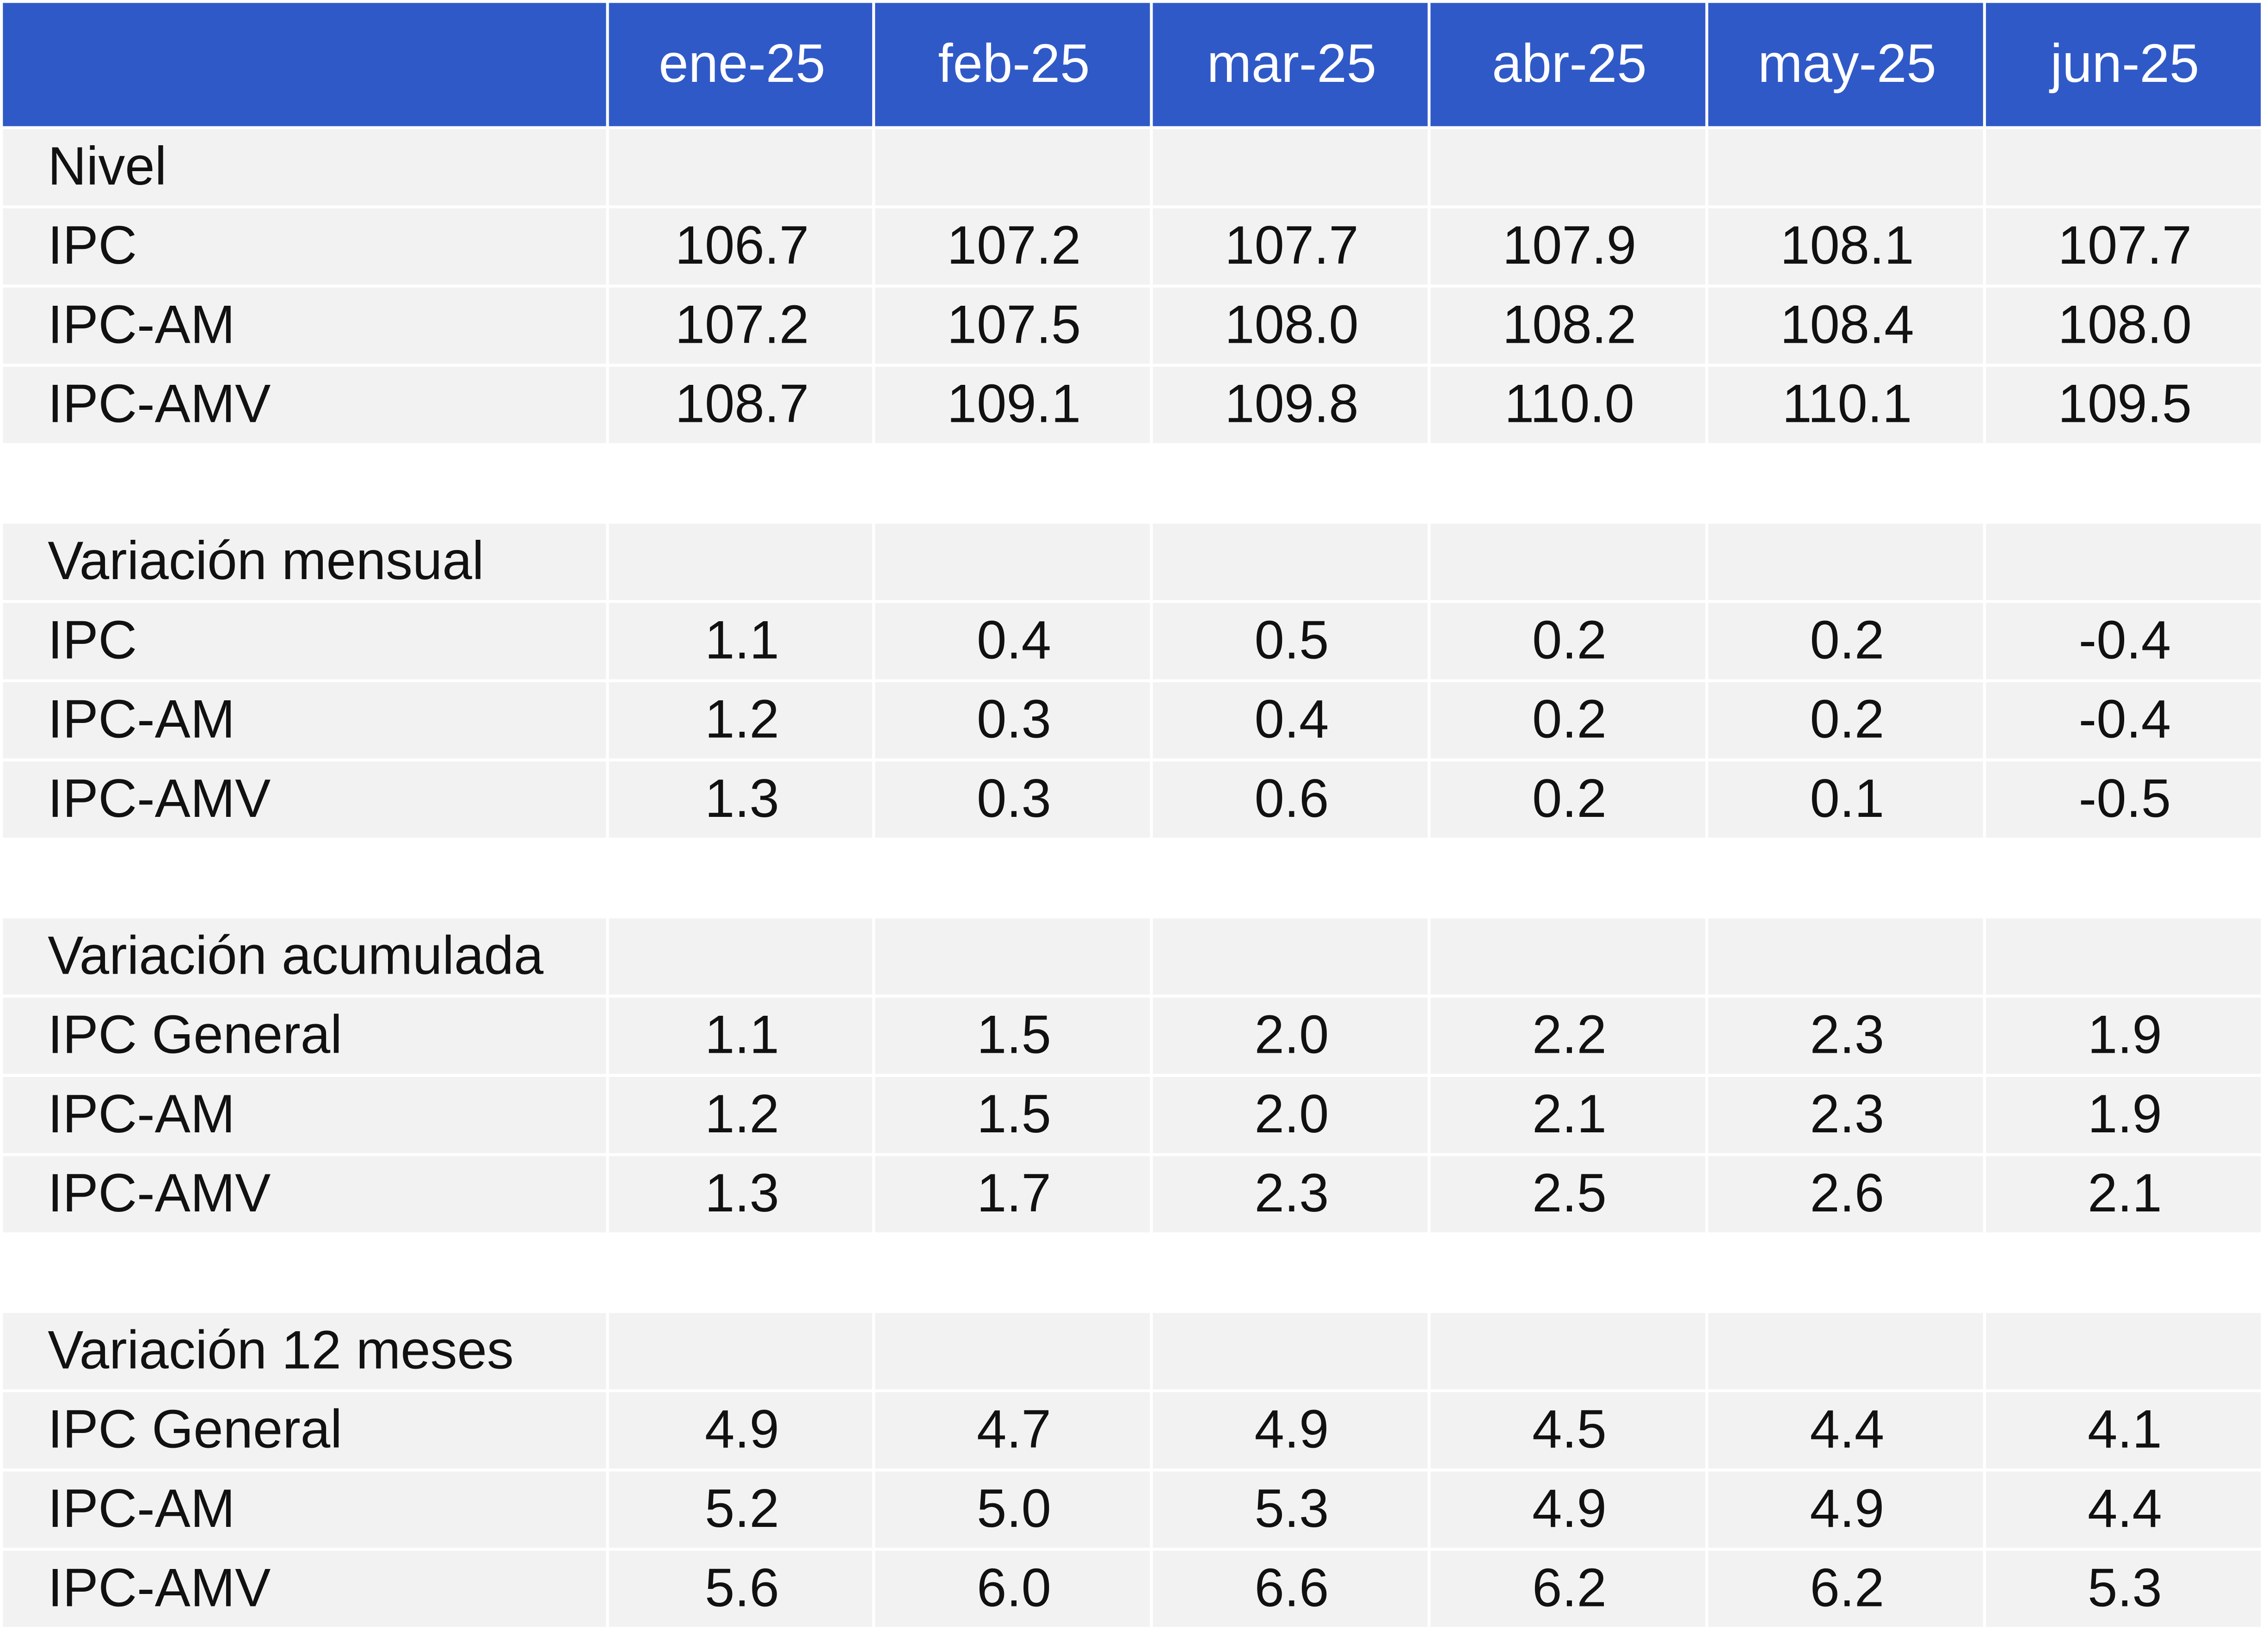 This screenshot has height=1649, width=2268. I want to click on cell-value: 6.2, so click(1847, 1587).